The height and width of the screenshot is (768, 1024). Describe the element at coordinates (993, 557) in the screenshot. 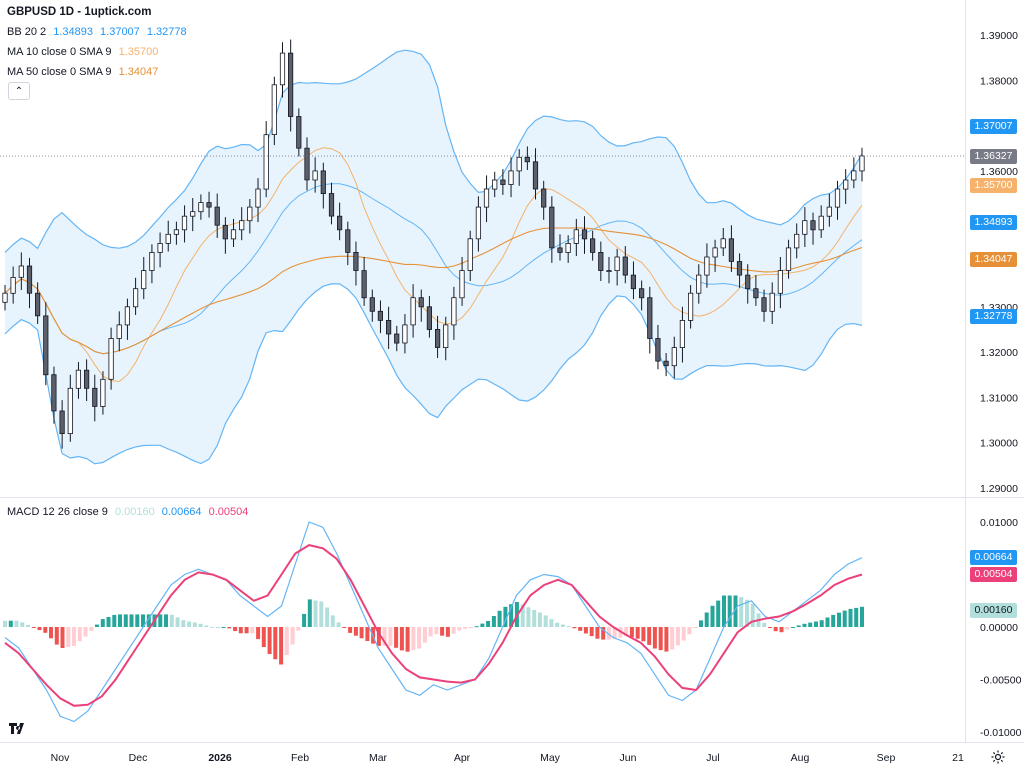

I see `macd-line-tag: 0.00664` at that location.